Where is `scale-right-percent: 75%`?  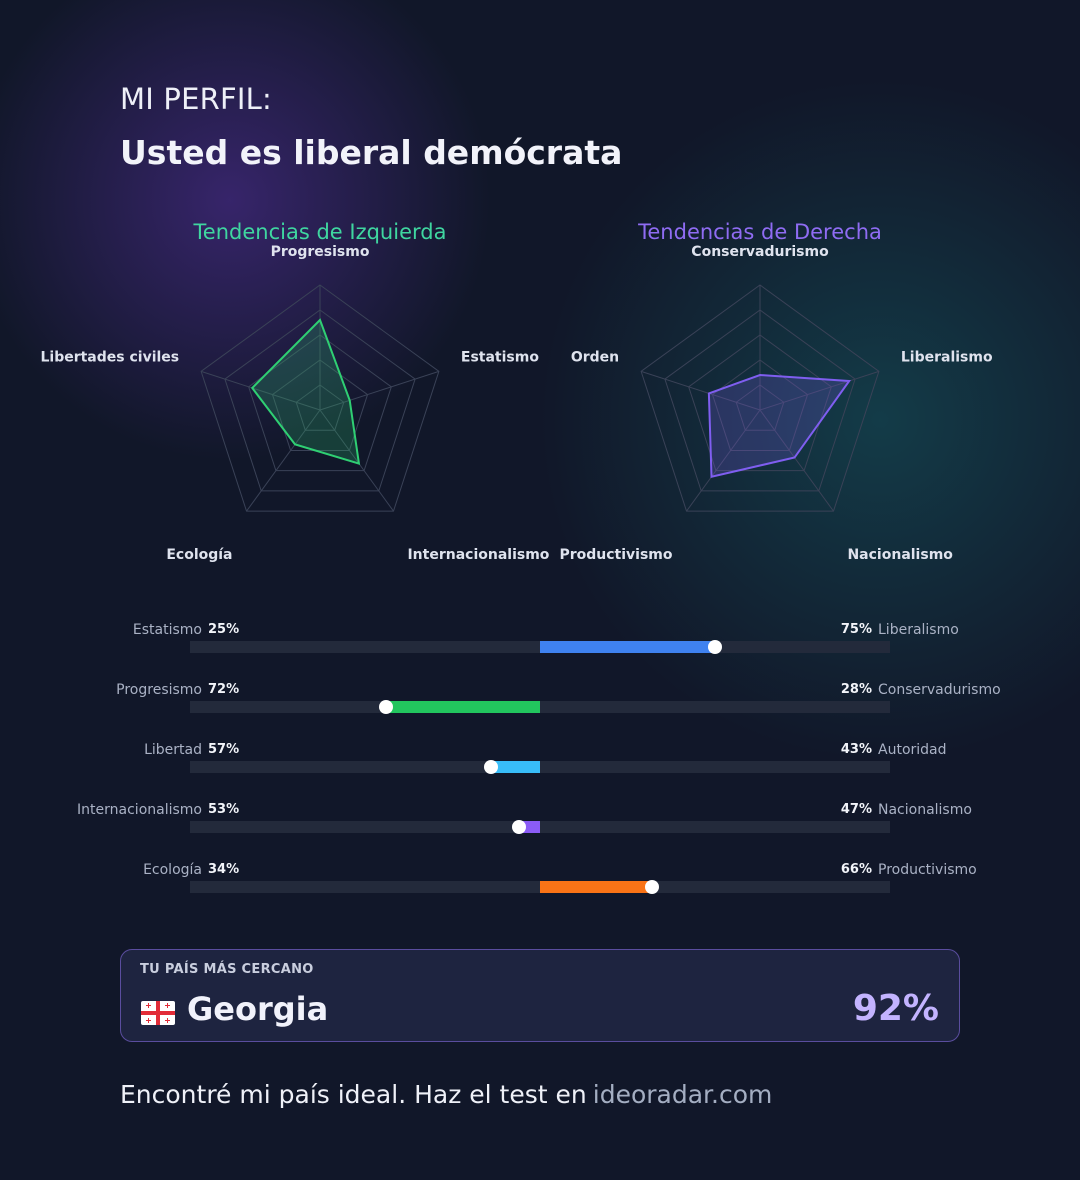
scale-right-percent: 75% is located at coordinates (856, 629).